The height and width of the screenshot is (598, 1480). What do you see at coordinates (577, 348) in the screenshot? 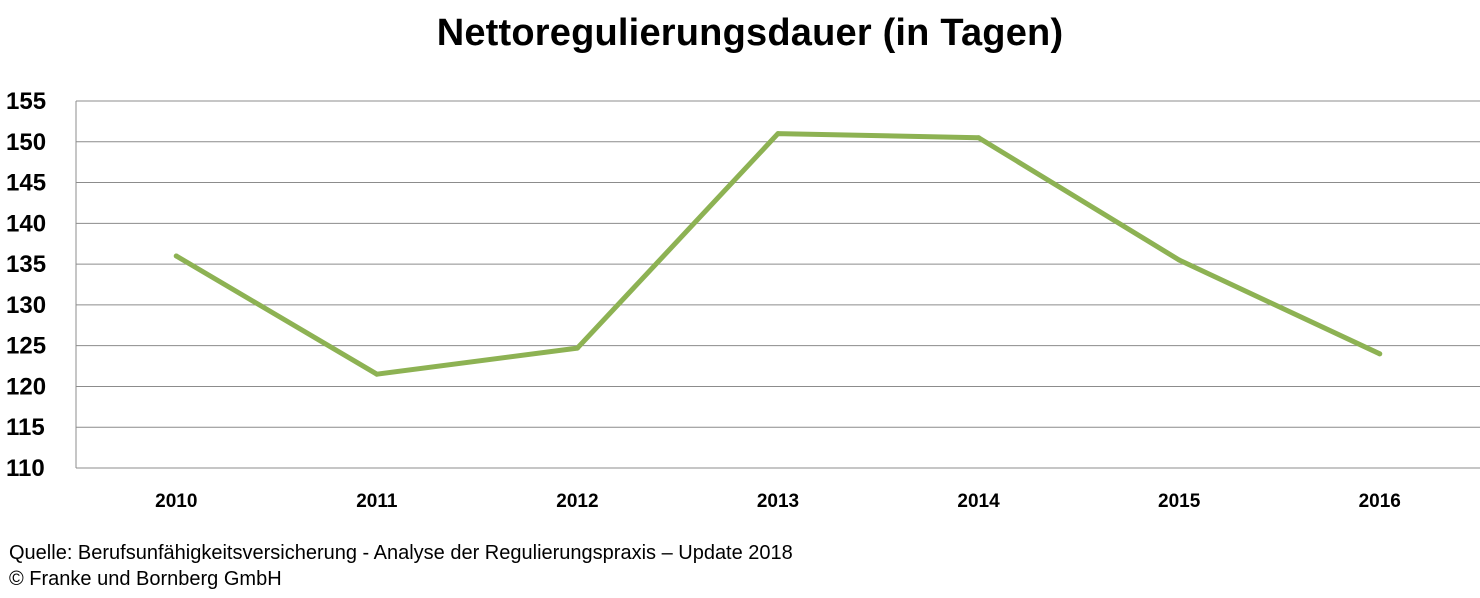
I see `data-point-2012` at bounding box center [577, 348].